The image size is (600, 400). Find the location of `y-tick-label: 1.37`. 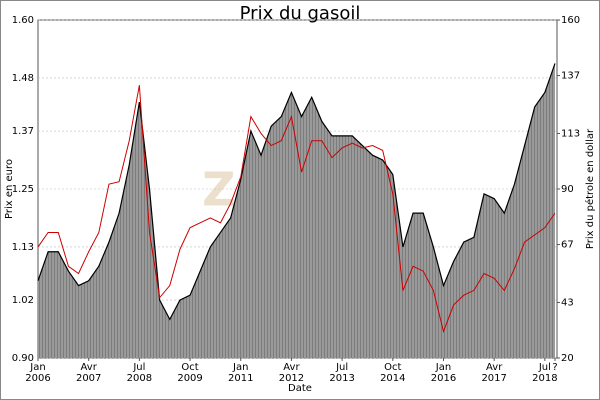

y-tick-label: 1.37 is located at coordinates (23, 131).